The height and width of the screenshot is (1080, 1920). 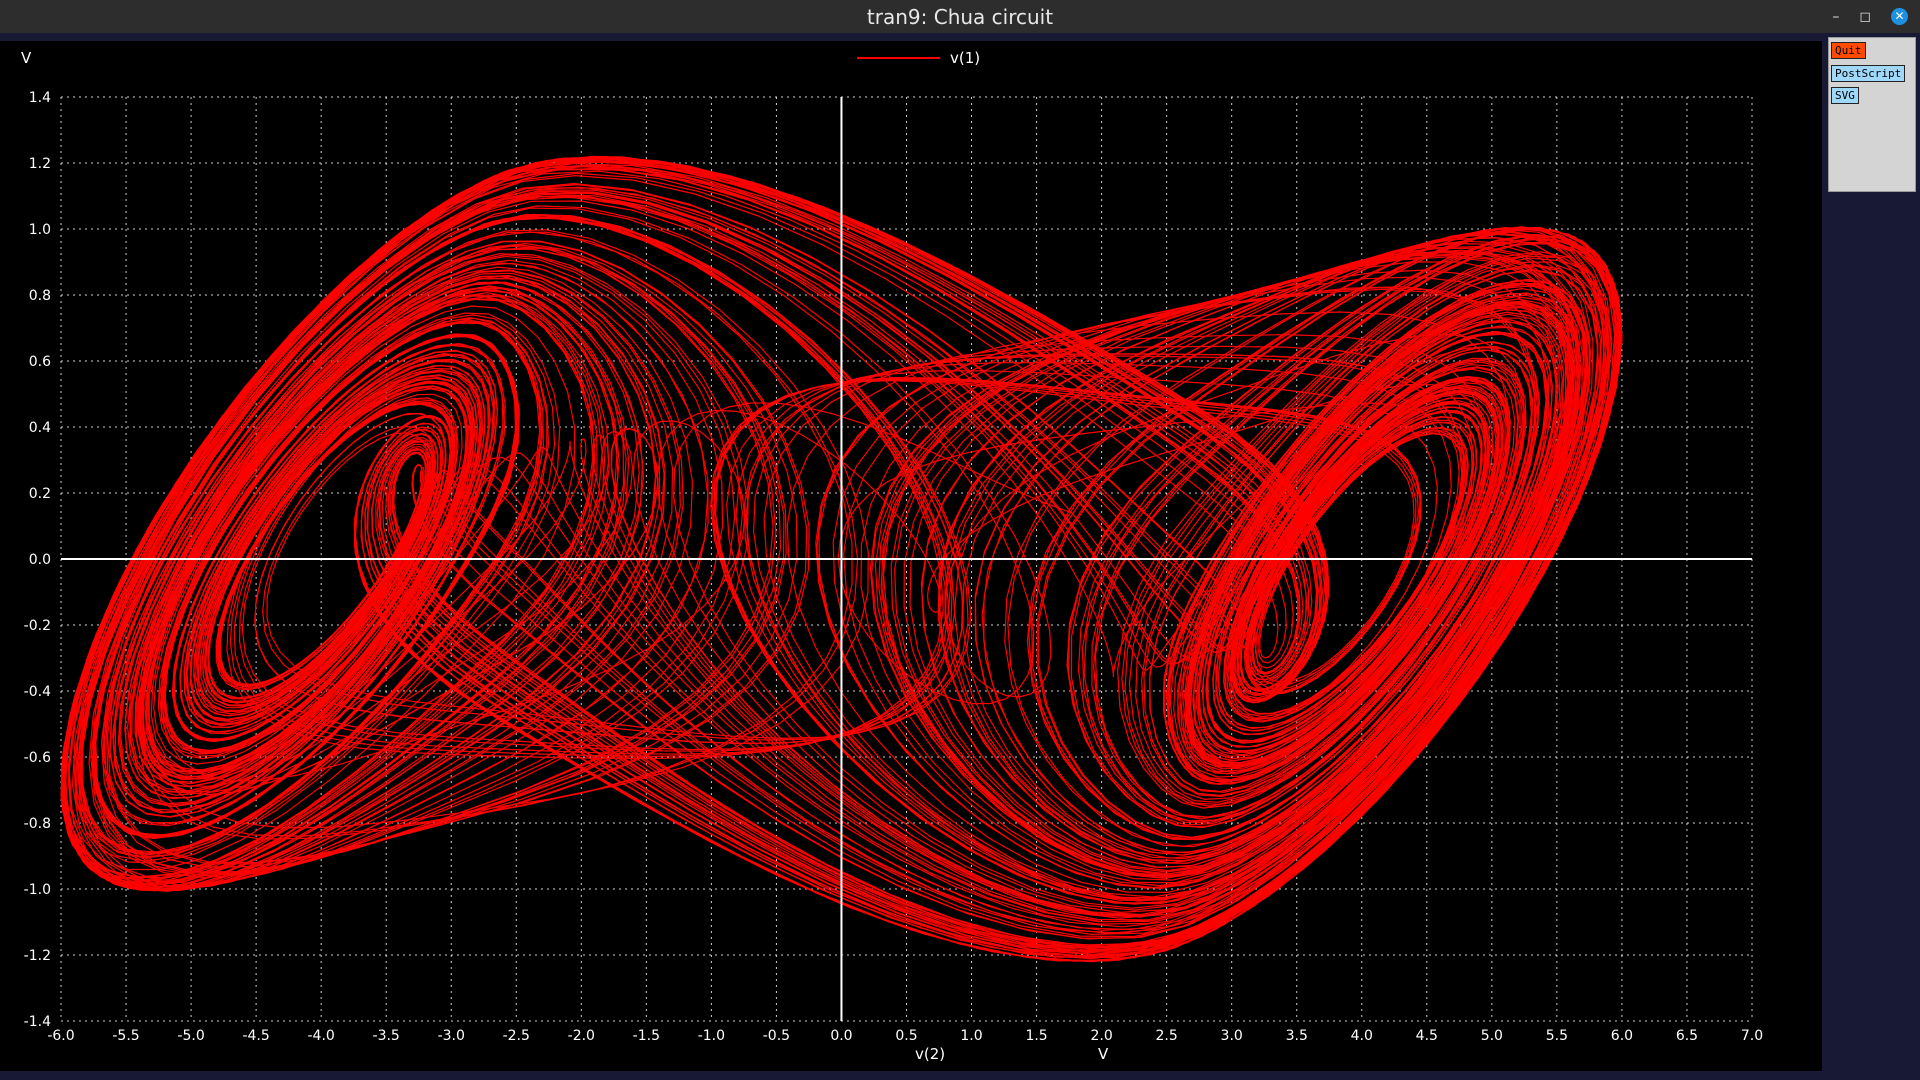 I want to click on y-tick-label: 1.2, so click(x=40, y=164).